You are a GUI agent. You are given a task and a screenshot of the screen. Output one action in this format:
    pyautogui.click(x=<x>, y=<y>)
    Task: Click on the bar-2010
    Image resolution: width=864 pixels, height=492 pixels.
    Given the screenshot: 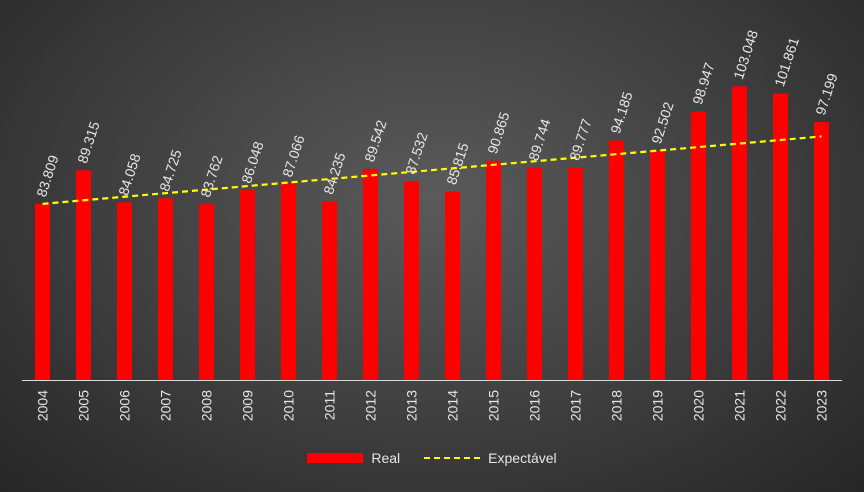 What is the action you would take?
    pyautogui.click(x=288, y=281)
    